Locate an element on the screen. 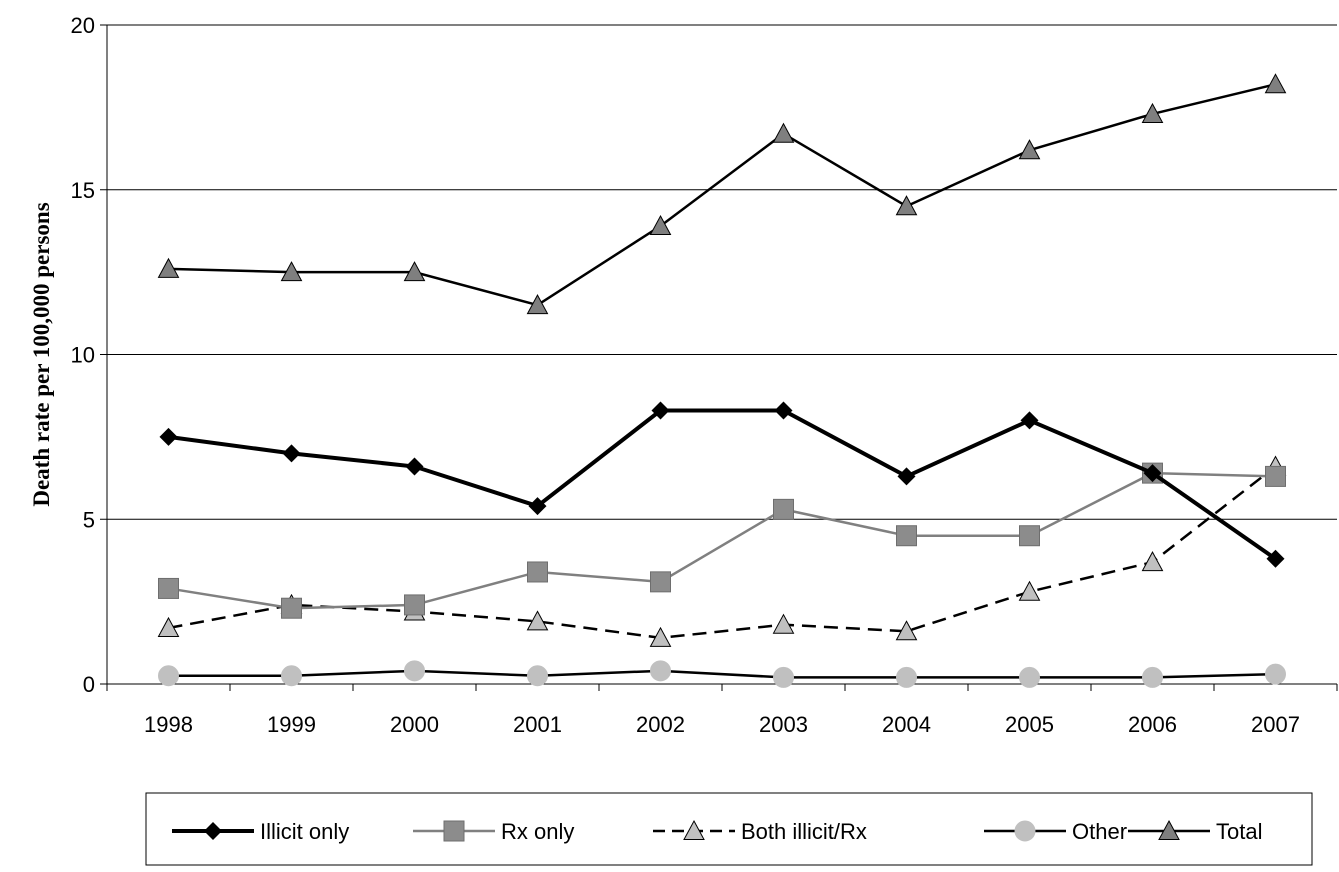  legend-item-total: Total is located at coordinates (1195, 831).